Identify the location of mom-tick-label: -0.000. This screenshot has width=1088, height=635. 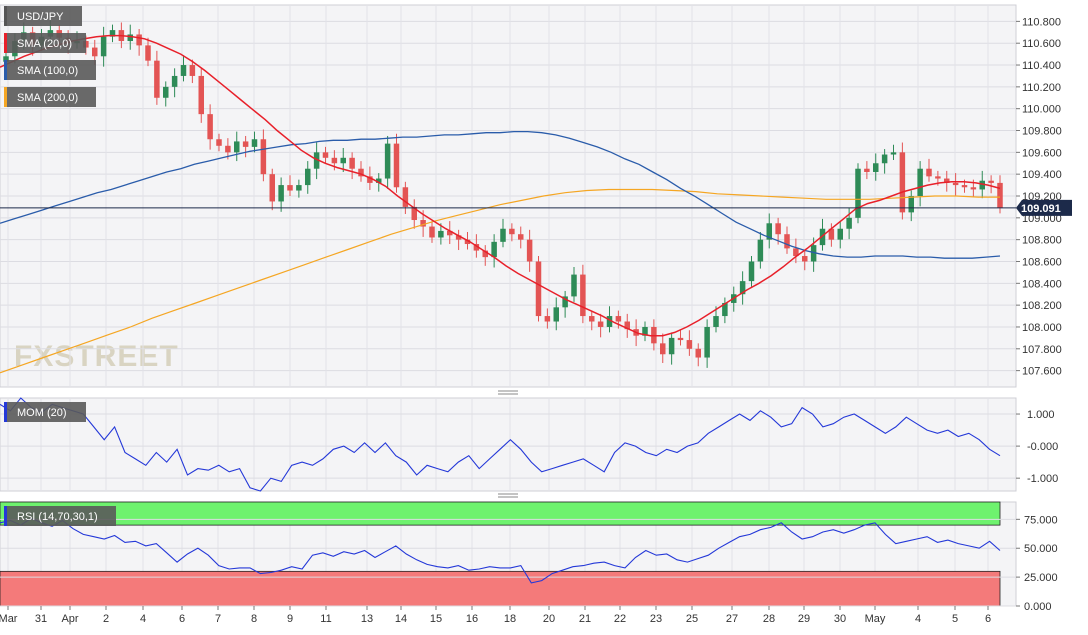
(1042, 447).